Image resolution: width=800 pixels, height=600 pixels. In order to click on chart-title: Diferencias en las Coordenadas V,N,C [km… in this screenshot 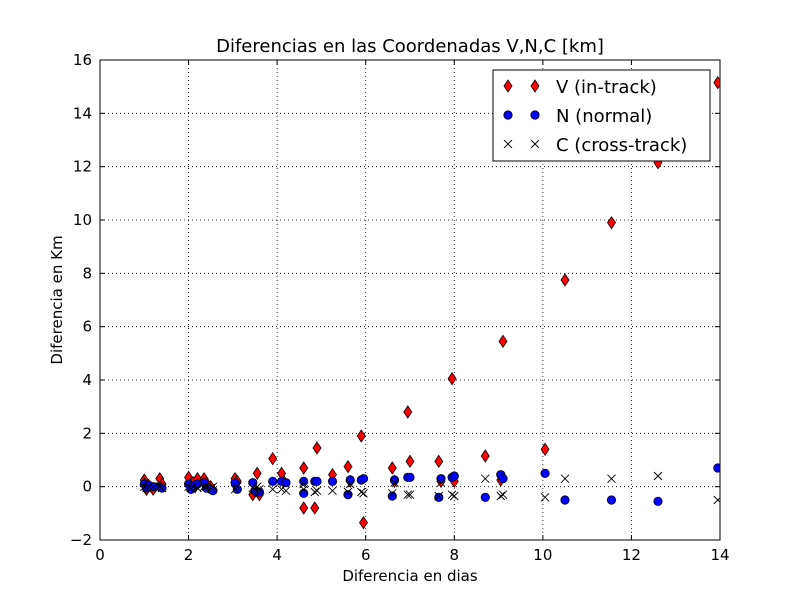, I will do `click(410, 46)`.